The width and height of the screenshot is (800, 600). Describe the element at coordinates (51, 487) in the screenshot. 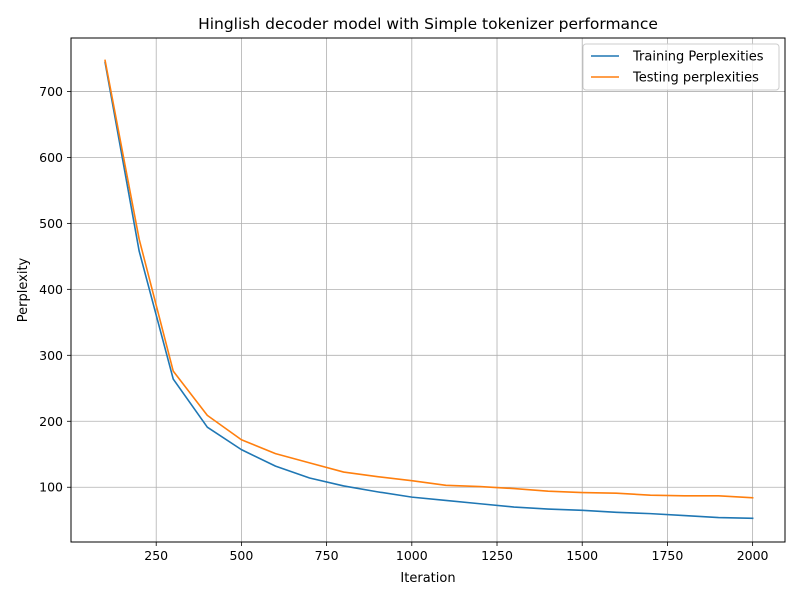

I see `y-tick-label: 100` at that location.